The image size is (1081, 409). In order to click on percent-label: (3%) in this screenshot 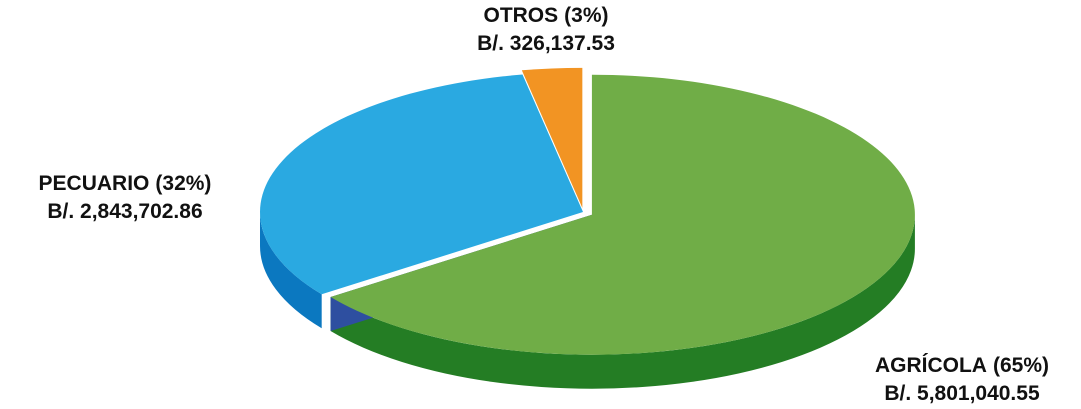, I will do `click(586, 15)`.